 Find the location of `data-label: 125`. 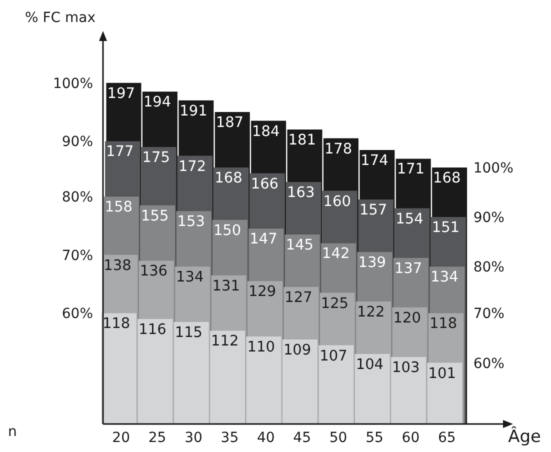

data-label: 125 is located at coordinates (334, 304).